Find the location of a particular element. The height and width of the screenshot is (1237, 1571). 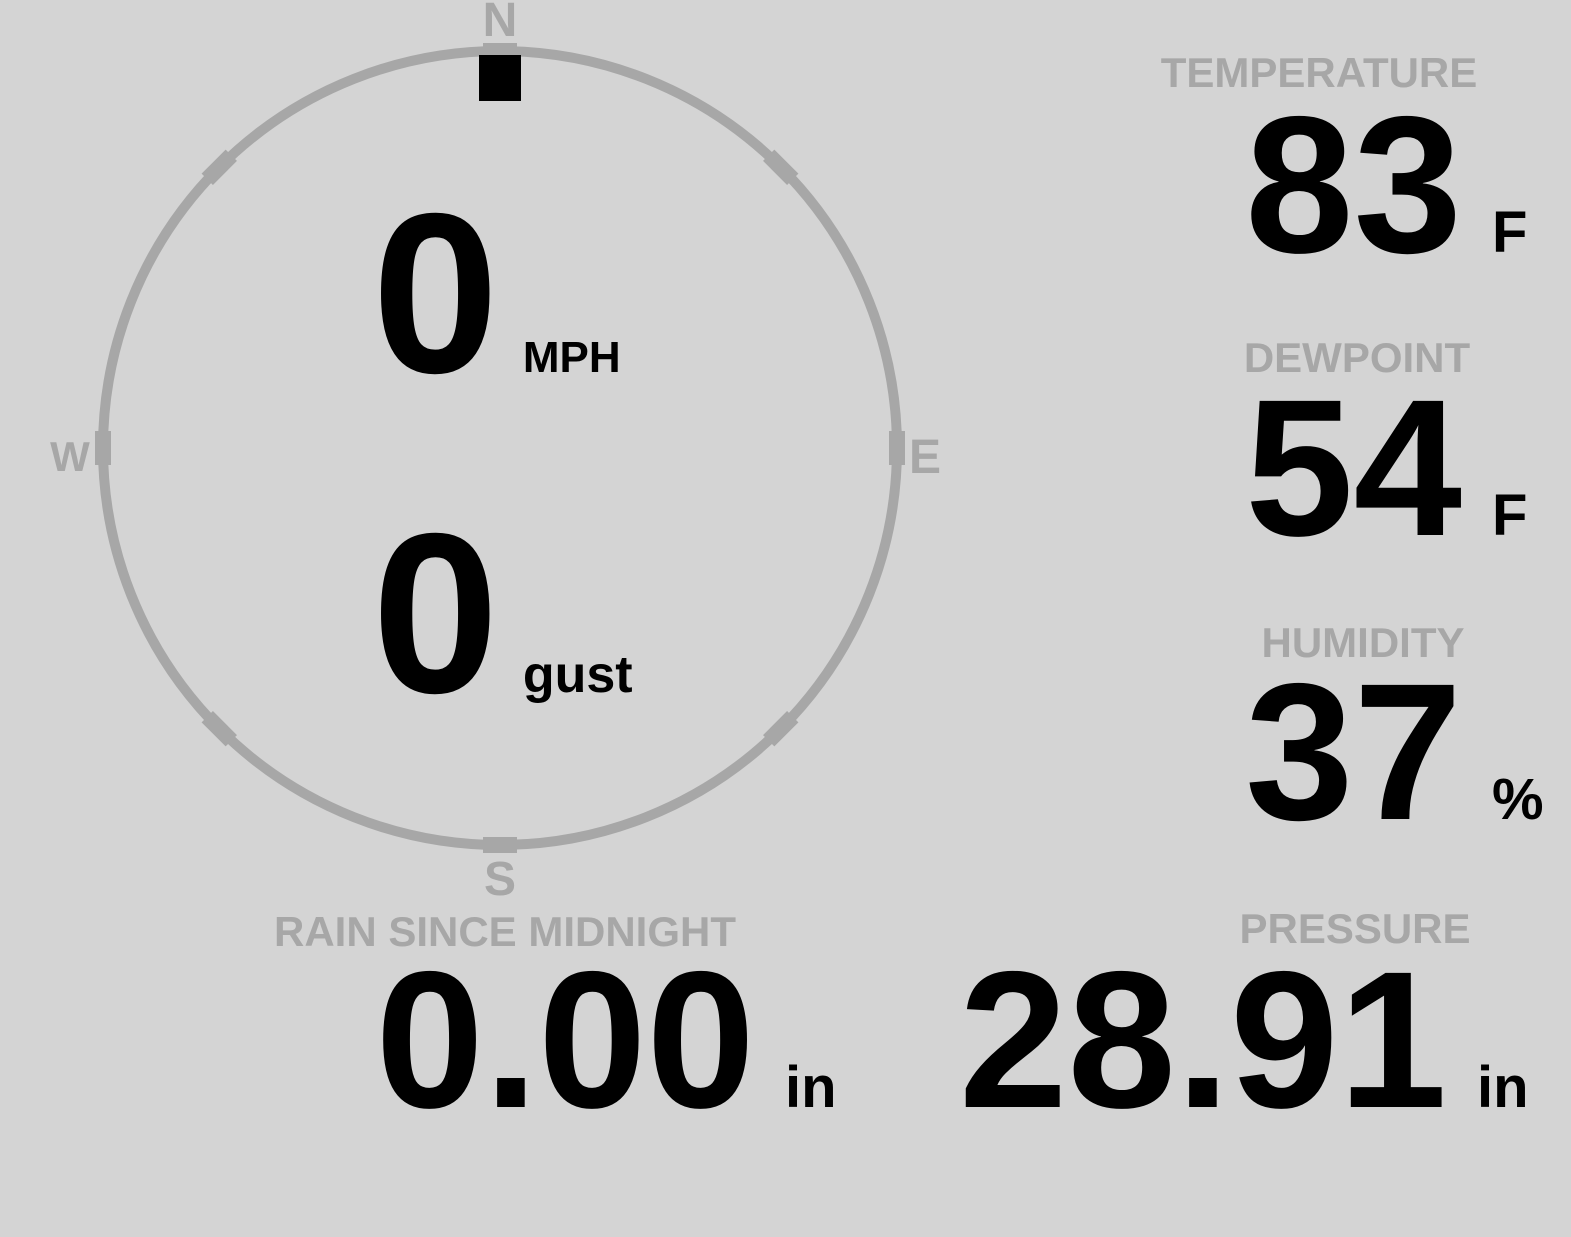

pressure-label: PRESSURE is located at coordinates (1355, 928).